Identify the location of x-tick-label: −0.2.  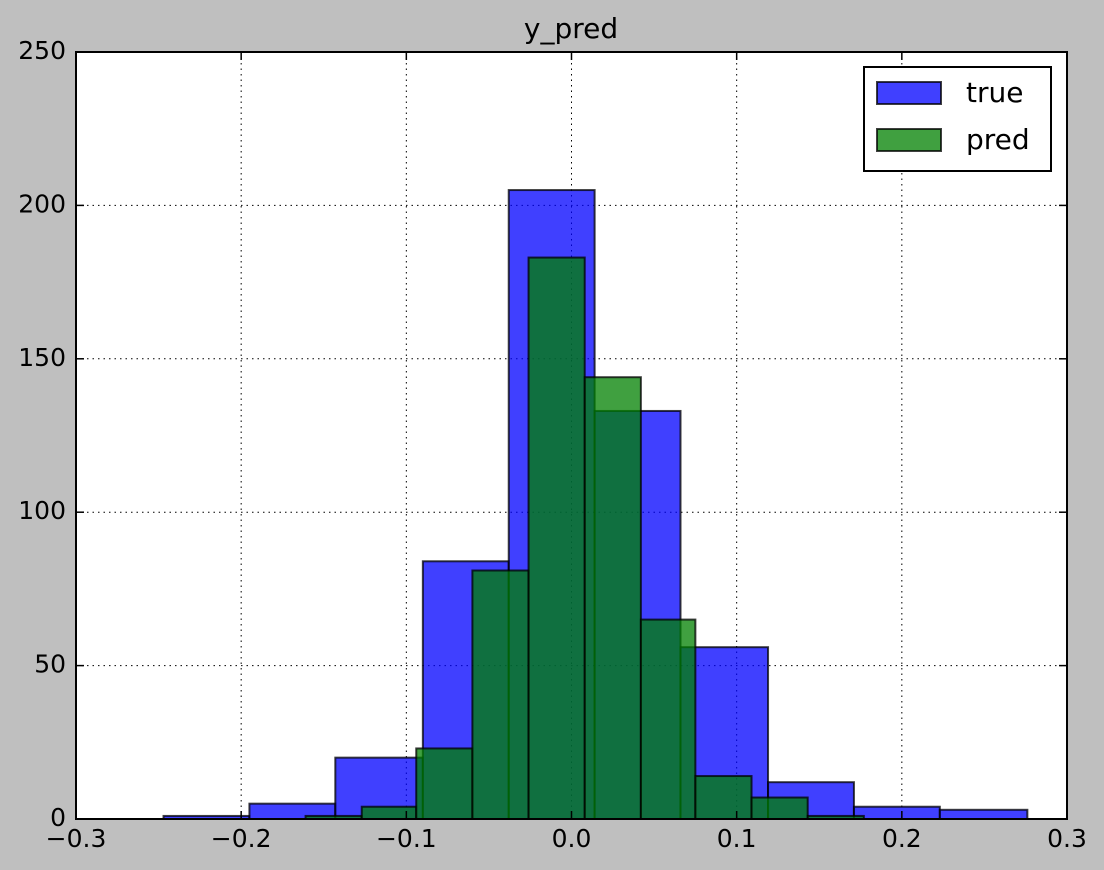
(241, 838).